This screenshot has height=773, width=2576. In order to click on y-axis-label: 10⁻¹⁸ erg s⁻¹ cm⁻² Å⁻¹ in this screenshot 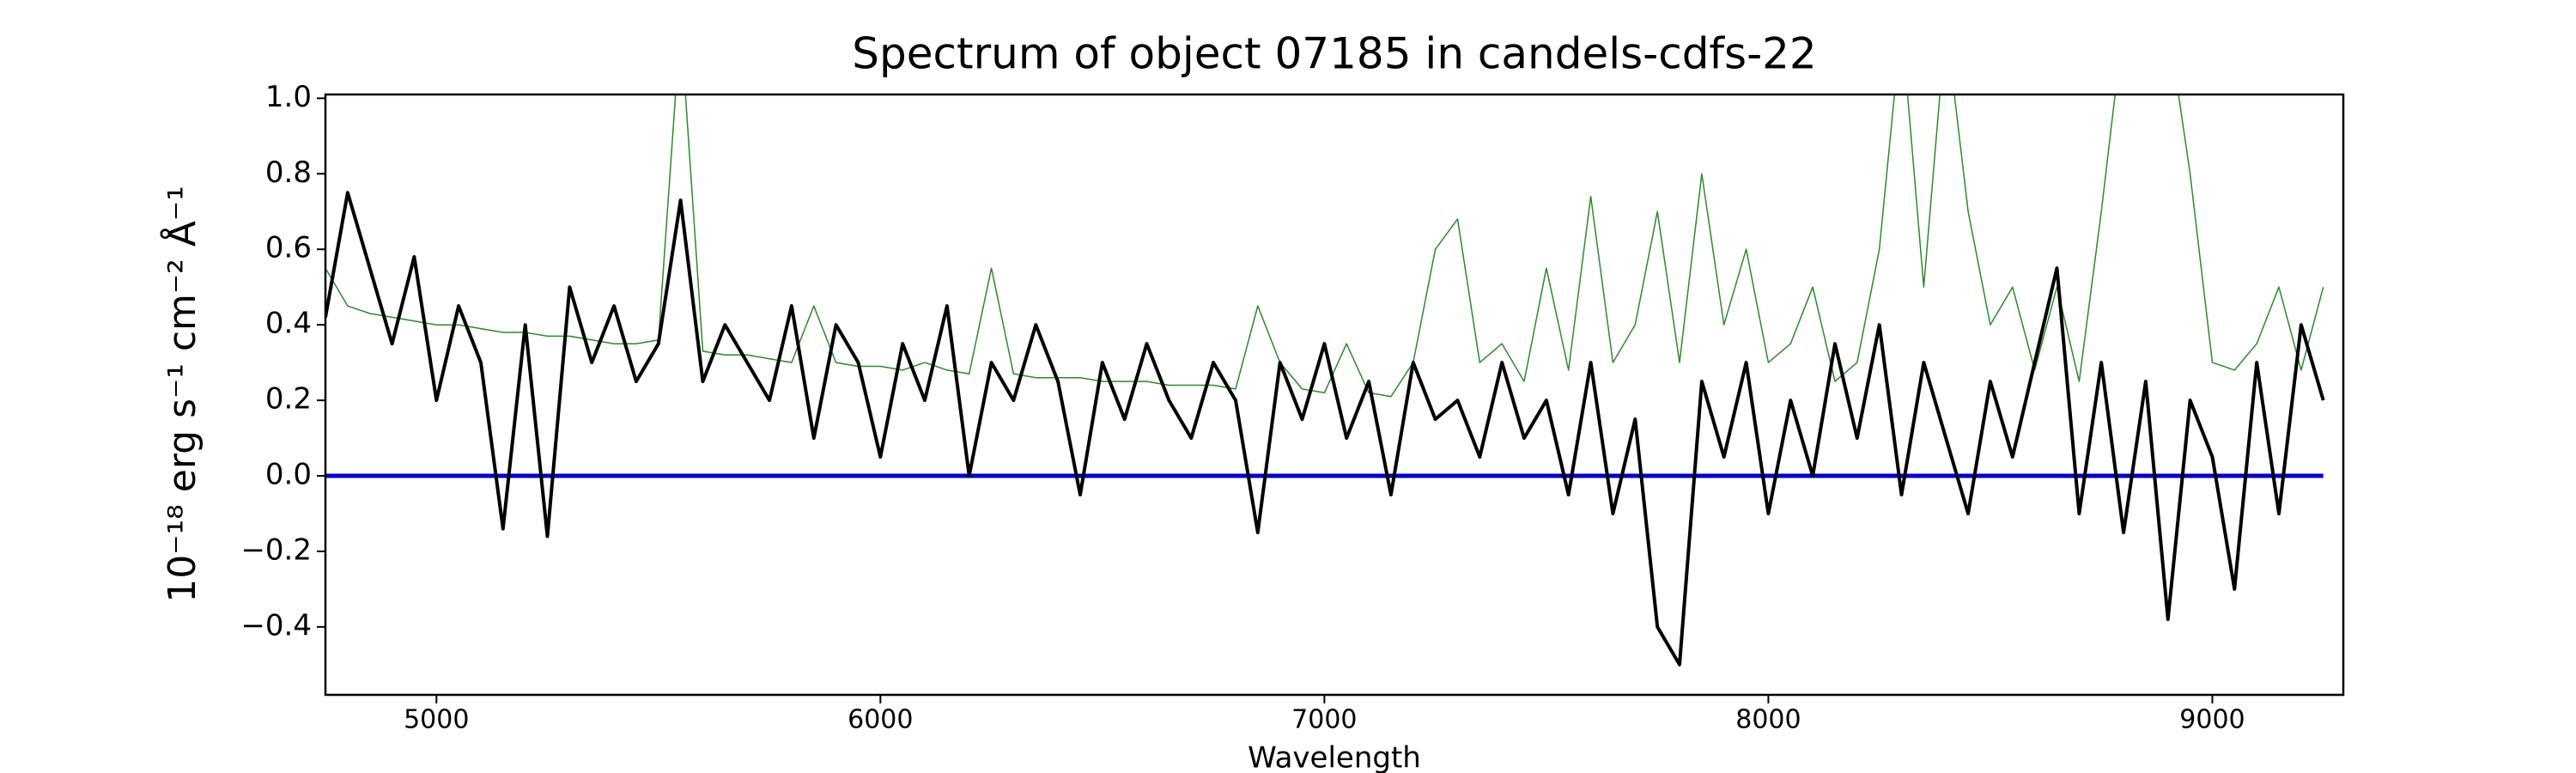, I will do `click(181, 394)`.